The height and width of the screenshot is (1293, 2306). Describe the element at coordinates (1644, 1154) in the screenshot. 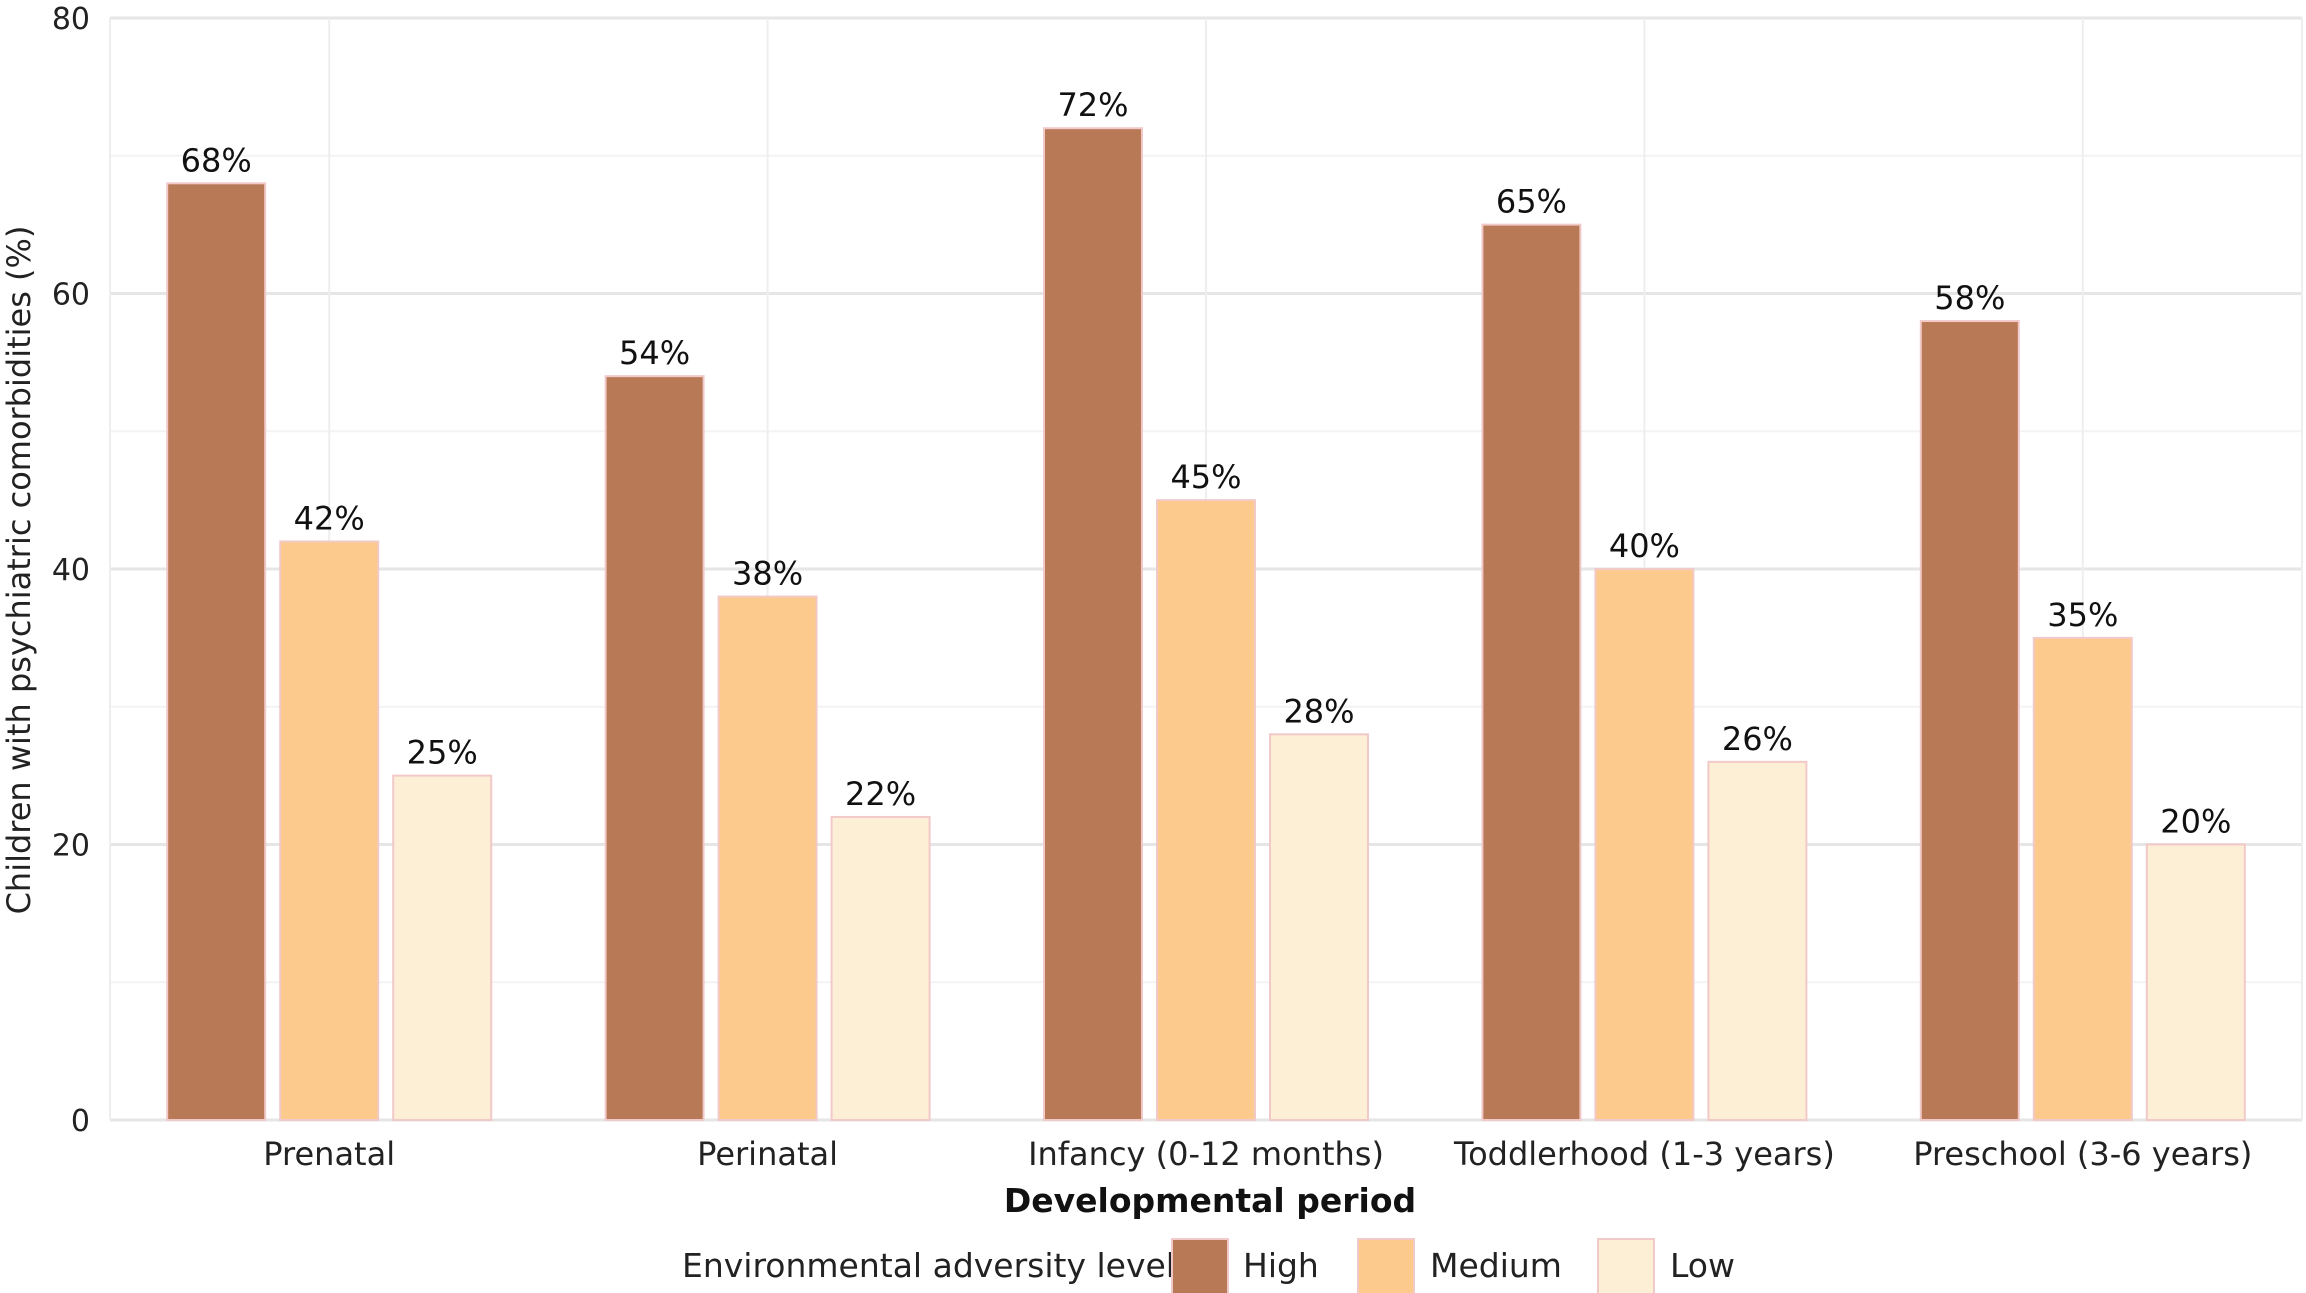

I see `x-tick-label: Toddlerhood (1-3 years)` at that location.